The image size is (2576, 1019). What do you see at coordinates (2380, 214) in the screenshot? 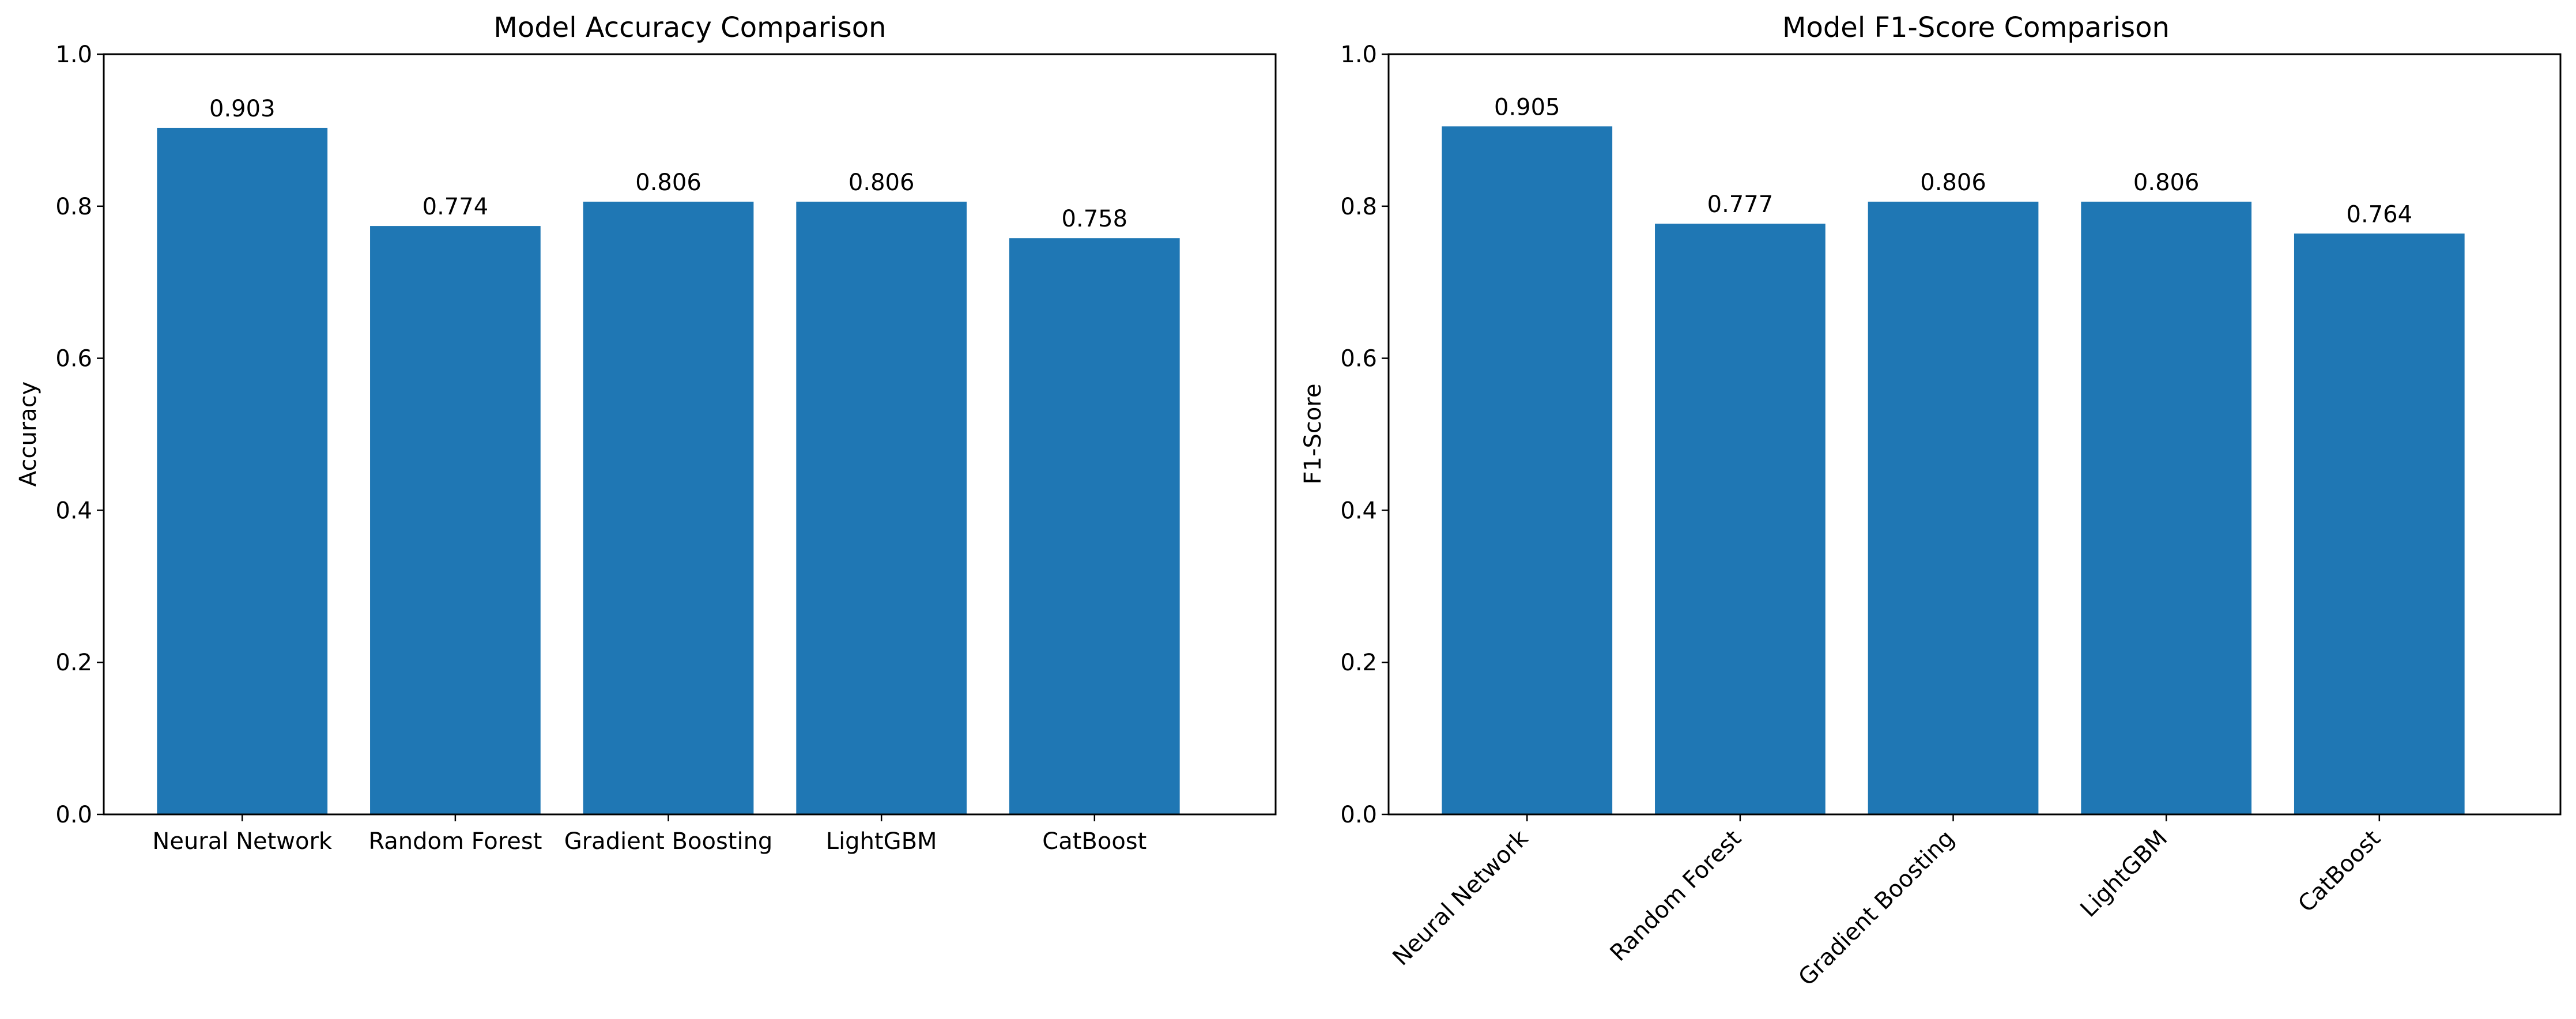
I see `f1-value-label-catboost: 0.764` at bounding box center [2380, 214].